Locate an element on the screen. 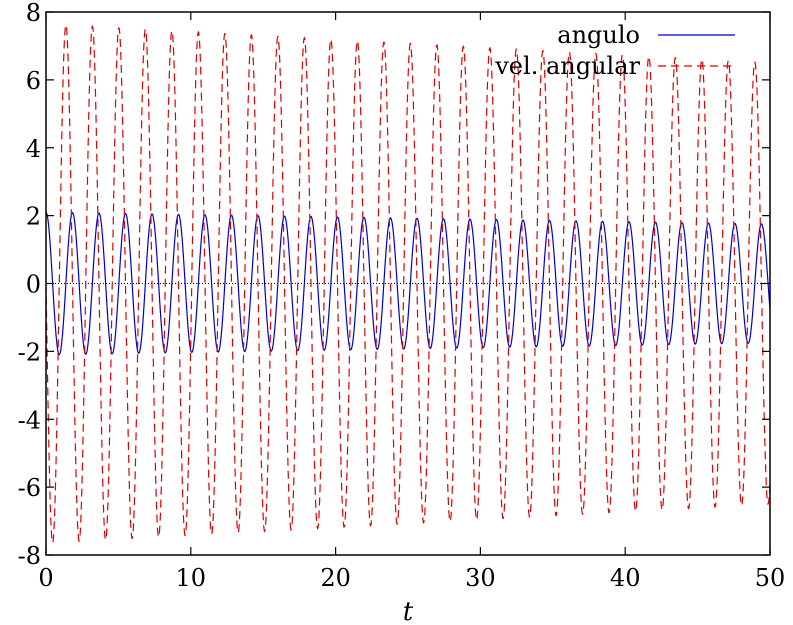 This screenshot has height=625, width=793. x-tick-label: 0 is located at coordinates (45, 578).